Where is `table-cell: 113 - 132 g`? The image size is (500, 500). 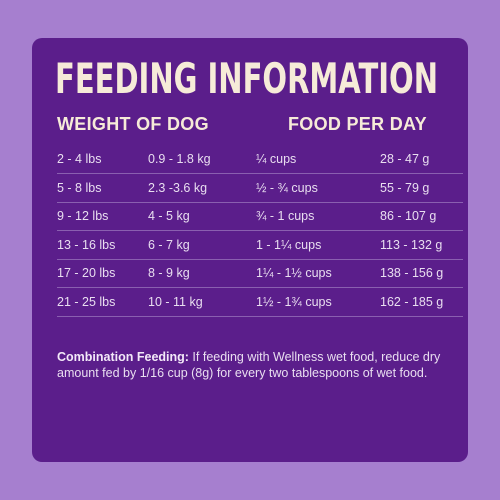 table-cell: 113 - 132 g is located at coordinates (411, 244).